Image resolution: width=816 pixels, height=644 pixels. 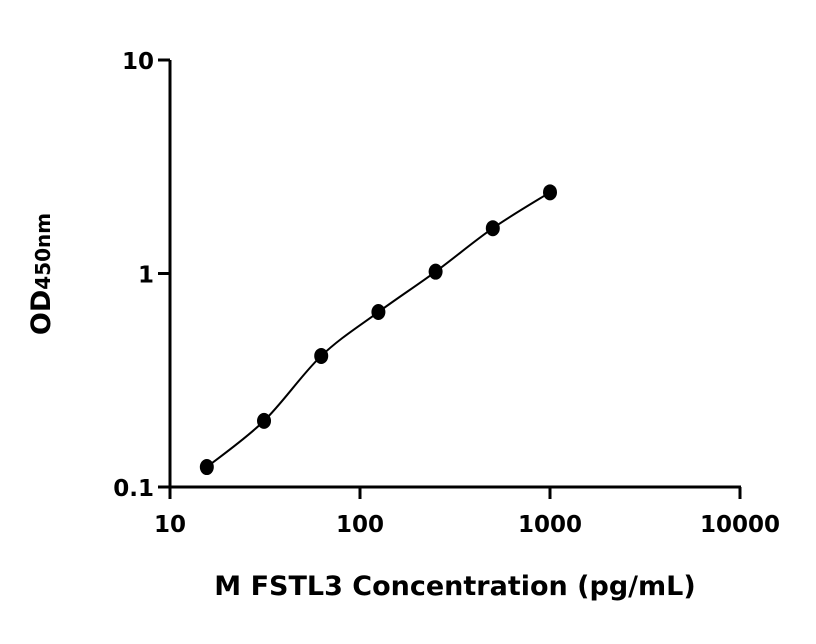 I want to click on x-axis-label: M FSTL3 Concentration (pg/mL), so click(x=454, y=586).